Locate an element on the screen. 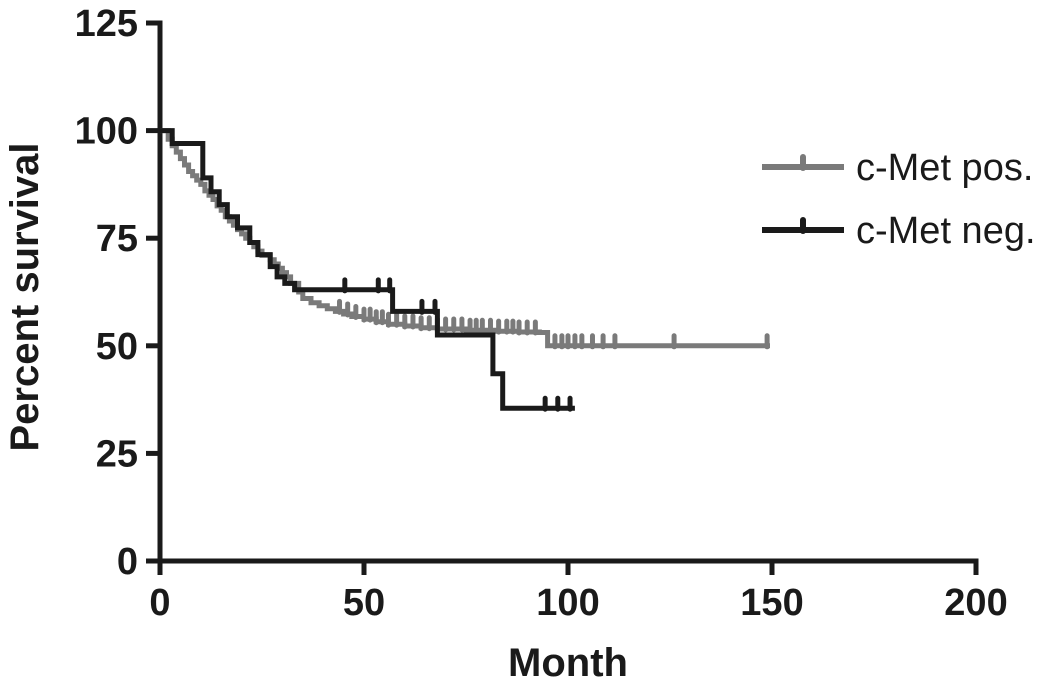  x-tick-label: 100 is located at coordinates (567, 603).